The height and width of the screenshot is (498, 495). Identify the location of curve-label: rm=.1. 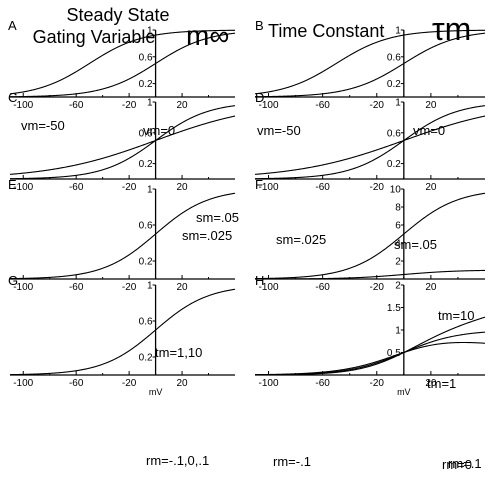
(465, 463).